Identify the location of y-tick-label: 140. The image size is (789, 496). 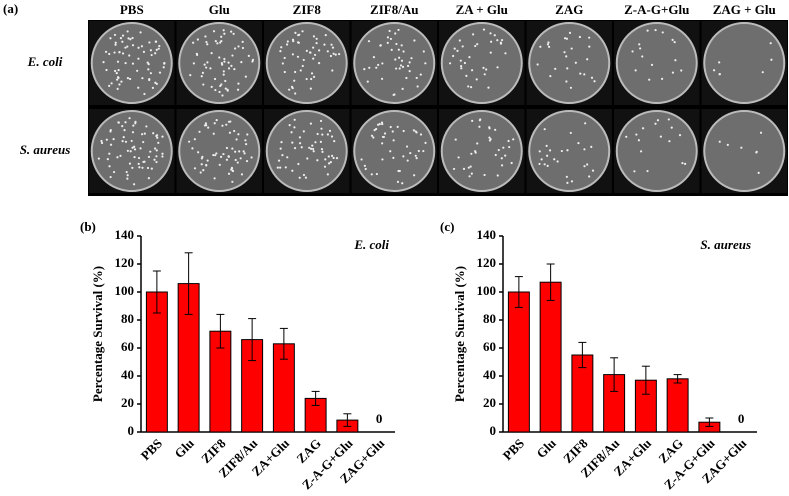
(125, 234).